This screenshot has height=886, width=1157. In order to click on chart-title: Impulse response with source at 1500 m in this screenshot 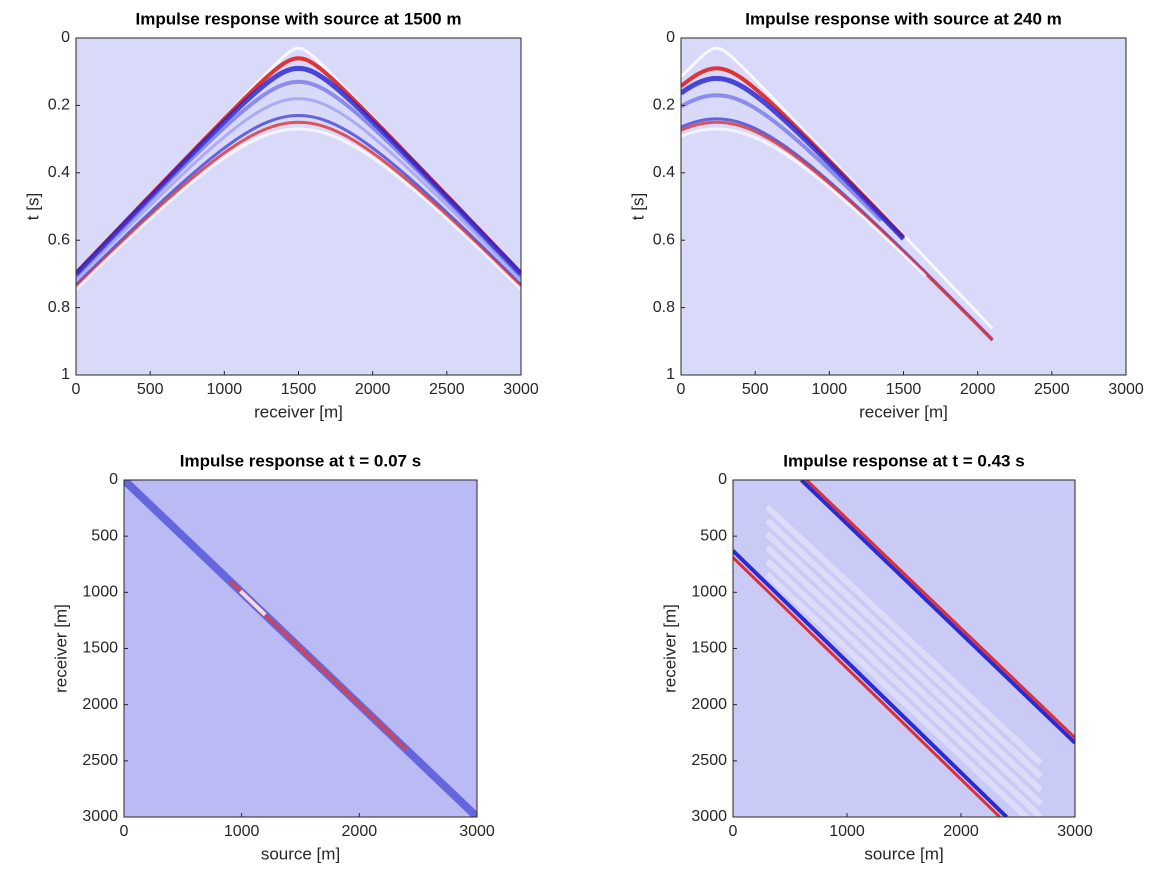, I will do `click(299, 18)`.